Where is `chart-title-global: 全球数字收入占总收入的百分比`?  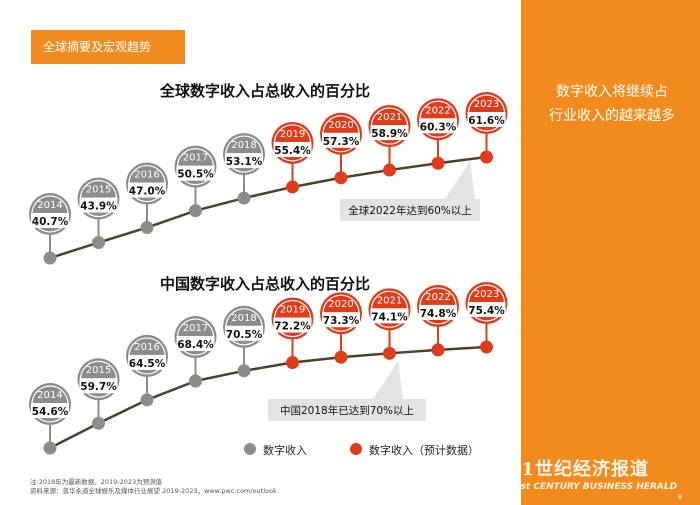 chart-title-global: 全球数字收入占总收入的百分比 is located at coordinates (265, 91).